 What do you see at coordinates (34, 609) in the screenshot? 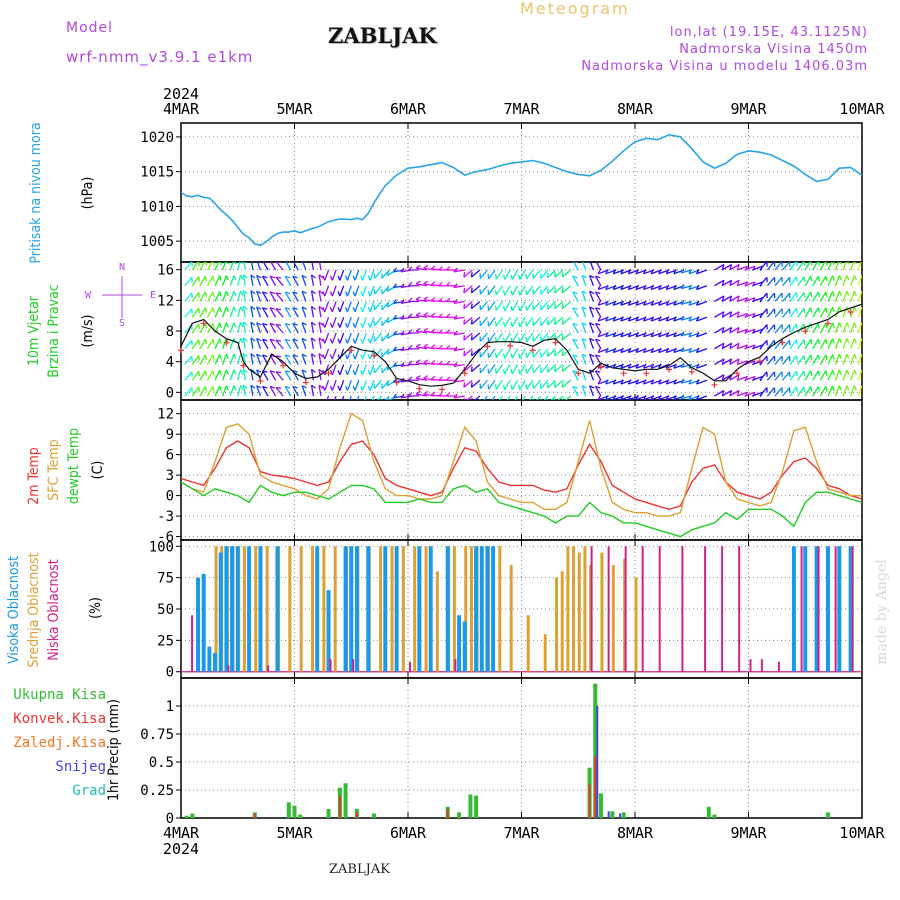
I see `cloud-axis-mid: Srednja Oblacnost` at bounding box center [34, 609].